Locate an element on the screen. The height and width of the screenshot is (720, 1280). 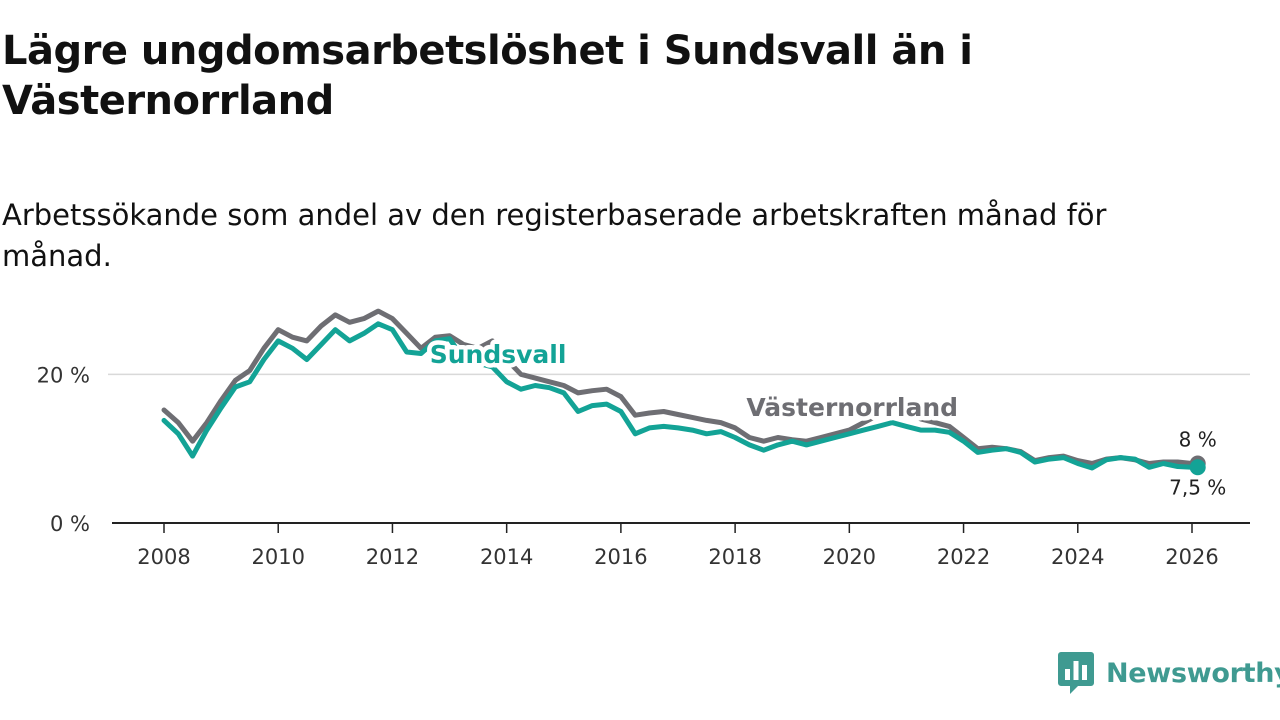
series-label-halo: Sundsvall is located at coordinates (498, 354).